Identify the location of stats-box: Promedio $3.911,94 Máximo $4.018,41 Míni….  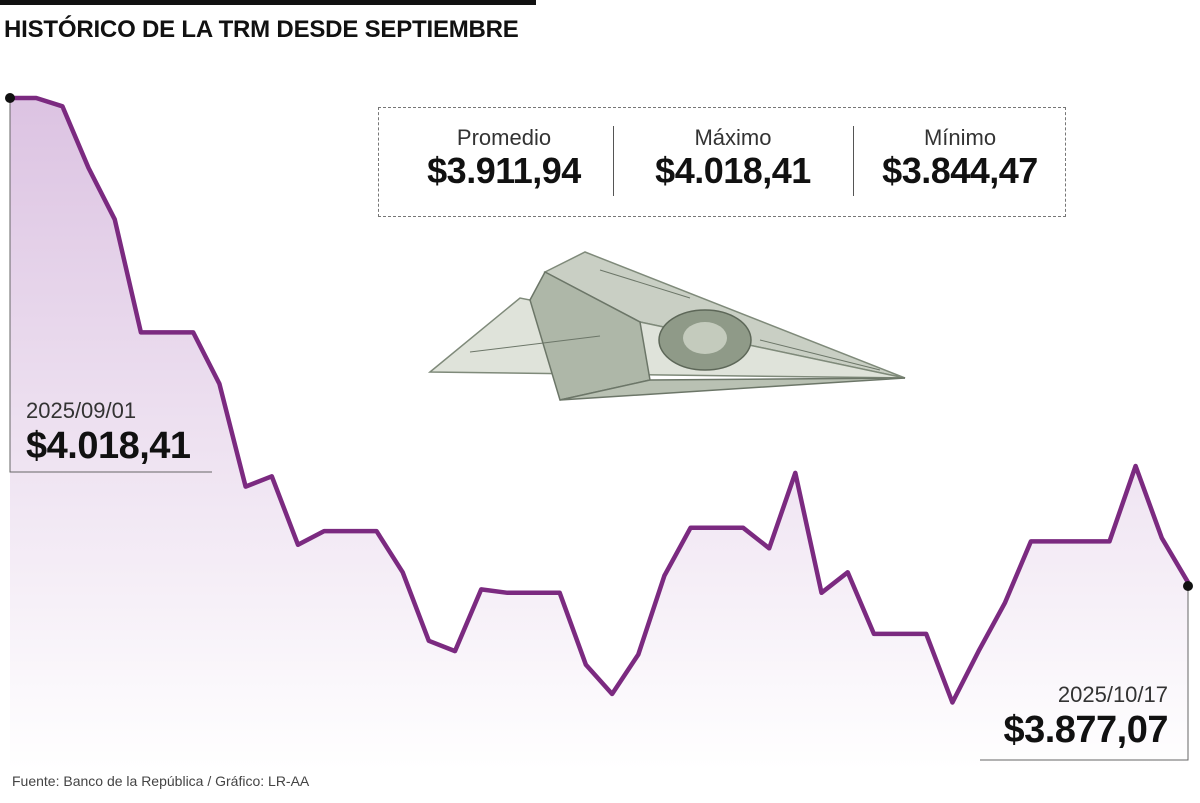
(722, 162).